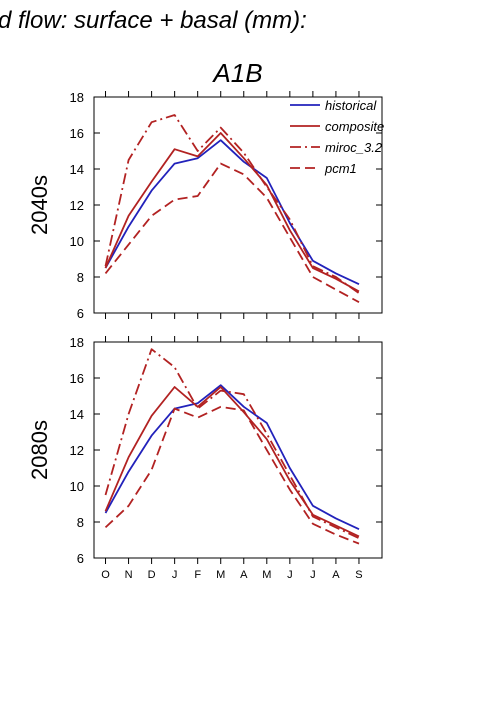  What do you see at coordinates (105, 575) in the screenshot?
I see `x-tick-label: O` at bounding box center [105, 575].